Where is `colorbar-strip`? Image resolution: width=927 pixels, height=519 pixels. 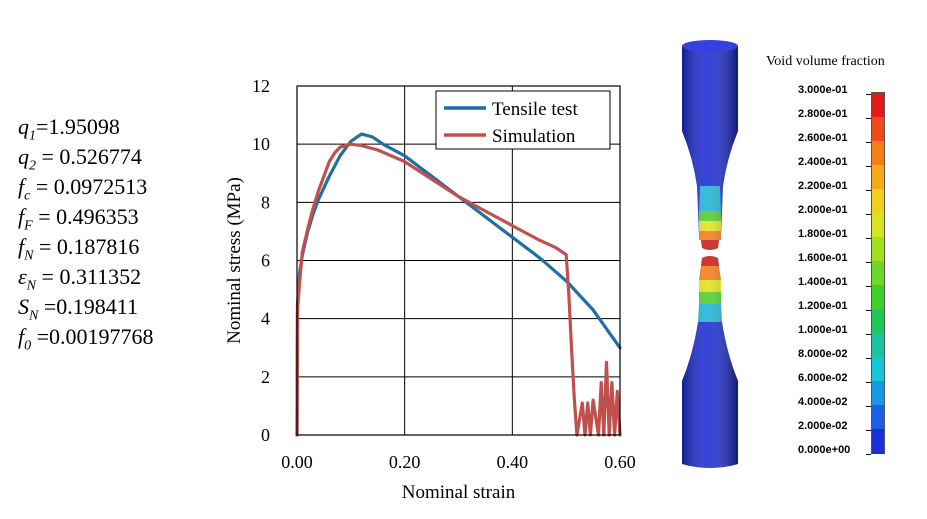 colorbar-strip is located at coordinates (878, 273).